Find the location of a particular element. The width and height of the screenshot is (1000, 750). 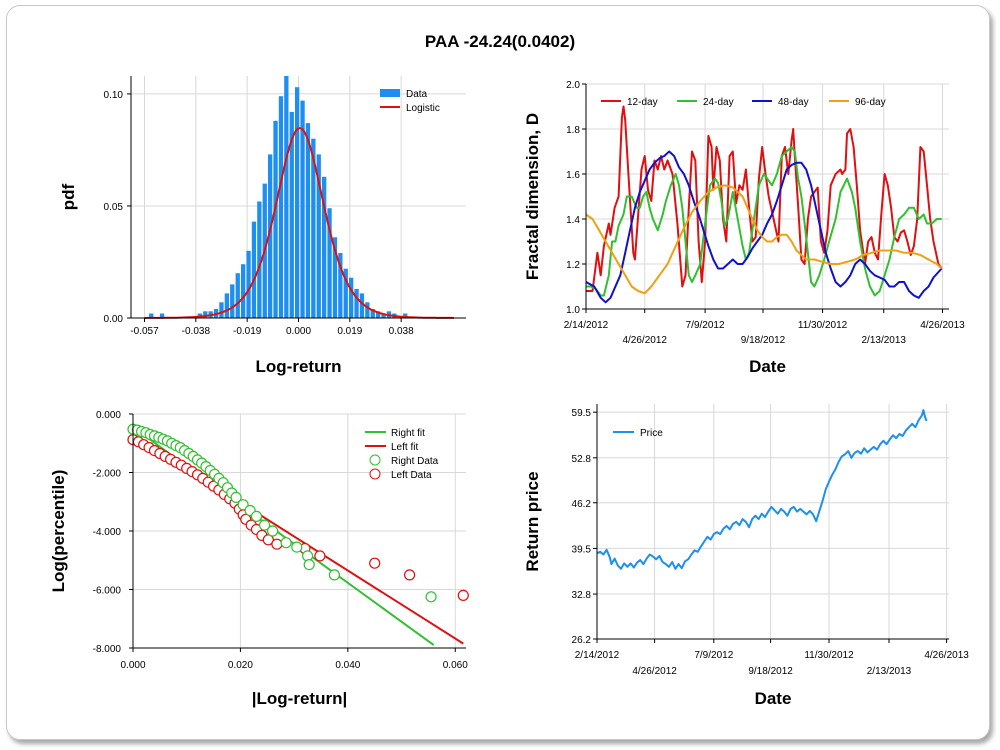

x-tick-label: -0.019 is located at coordinates (247, 331).